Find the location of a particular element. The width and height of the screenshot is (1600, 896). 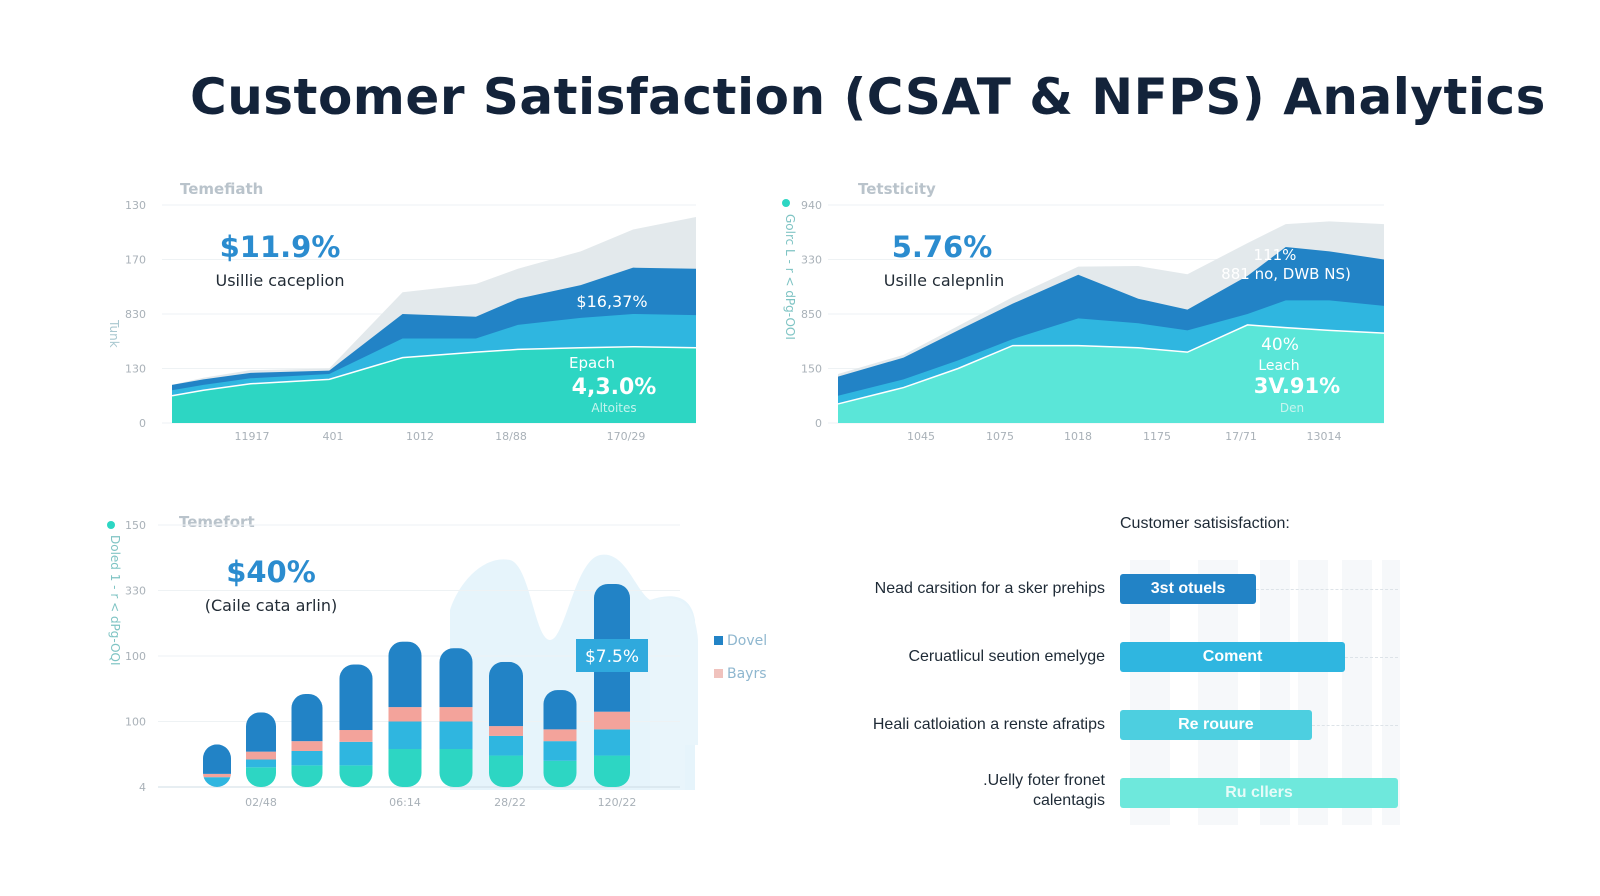

kpi-label: (Caile cata arlin) is located at coordinates (271, 605).